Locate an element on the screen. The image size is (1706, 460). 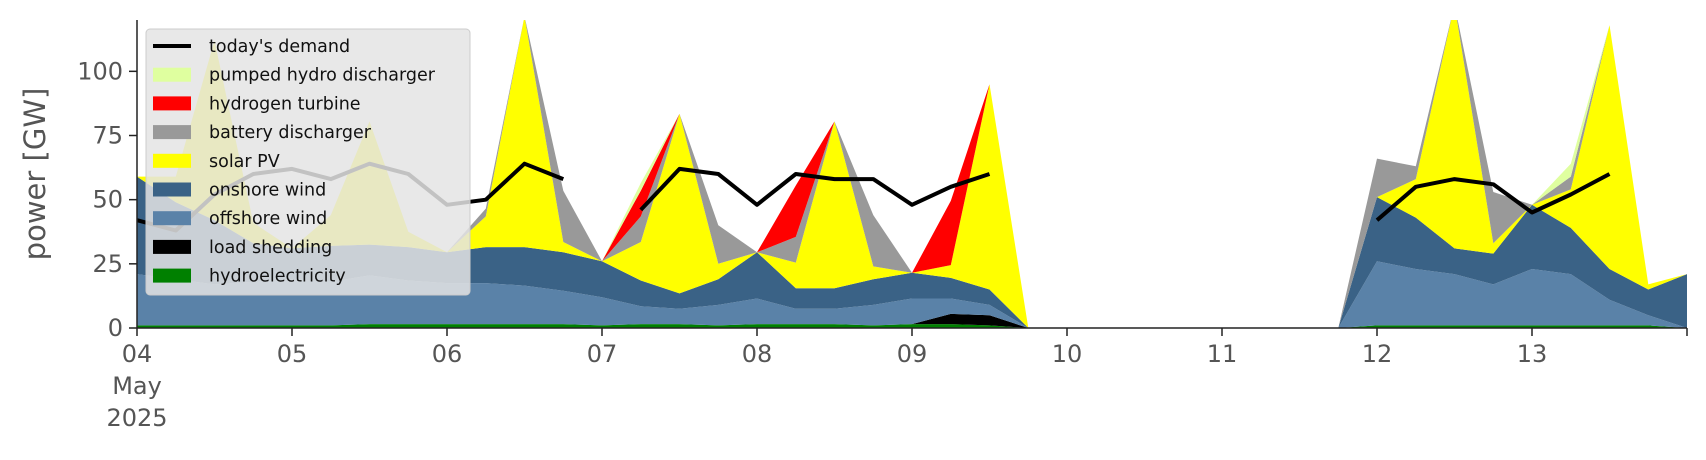
legend-label: hydrogen turbine is located at coordinates (285, 104).